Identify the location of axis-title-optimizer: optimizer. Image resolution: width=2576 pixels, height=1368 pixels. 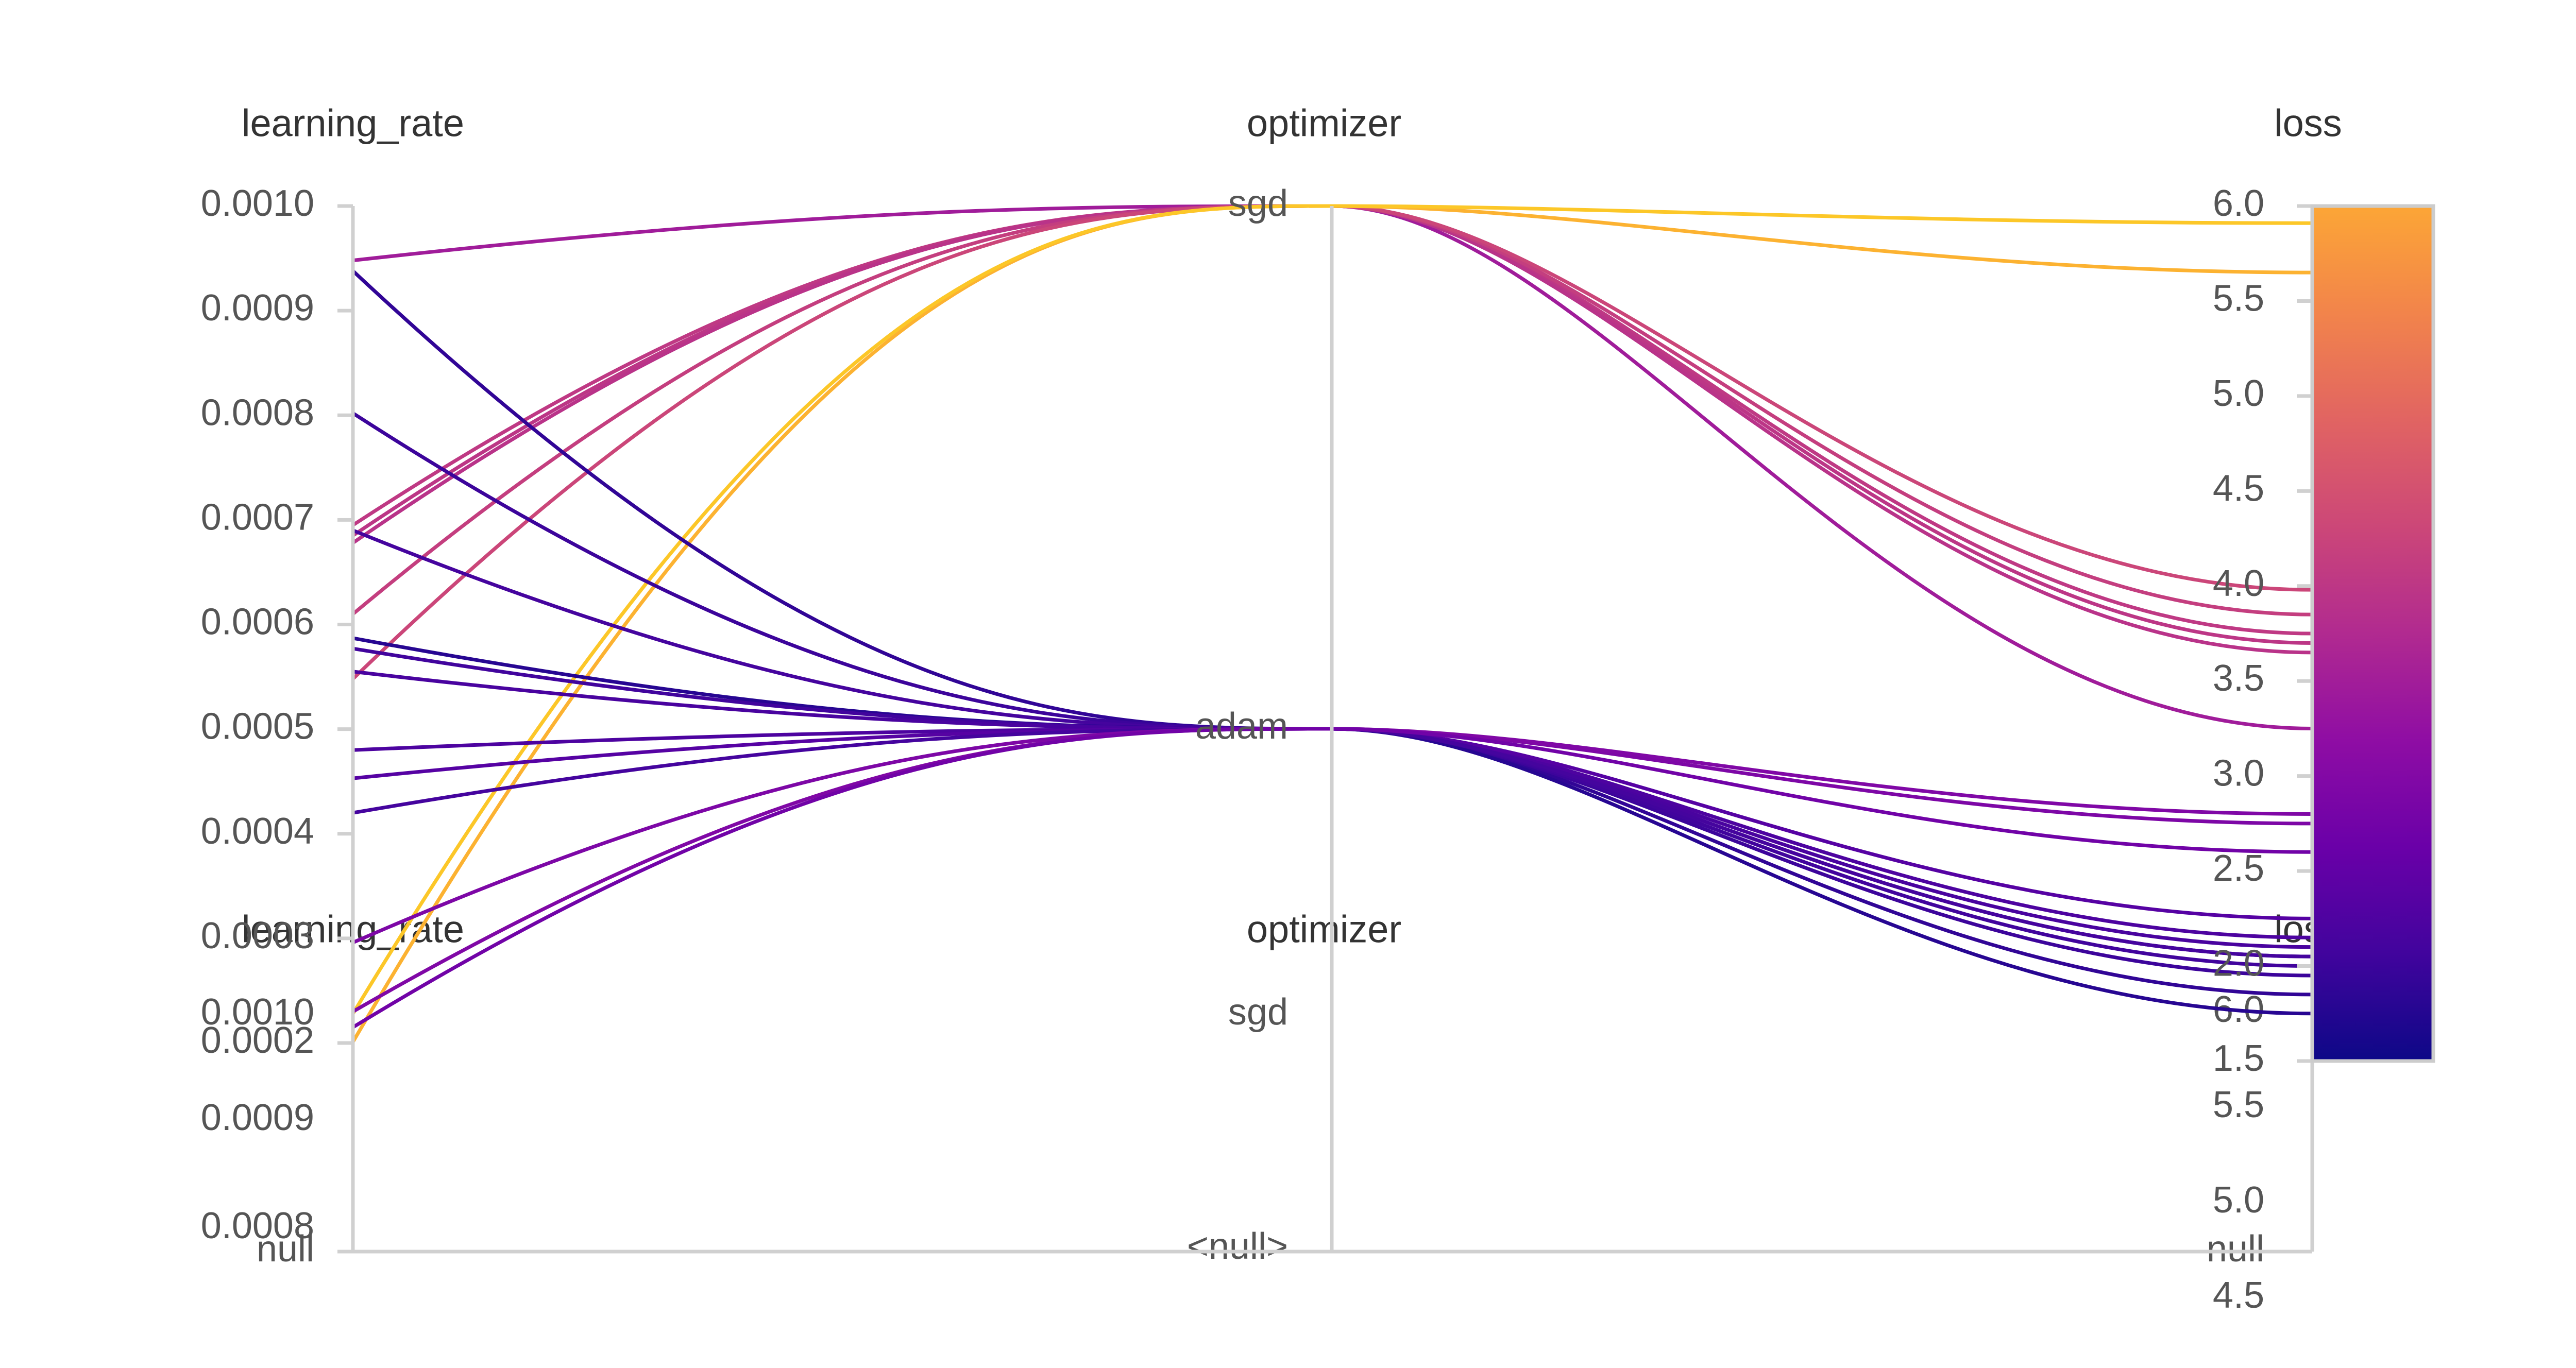
(1324, 123).